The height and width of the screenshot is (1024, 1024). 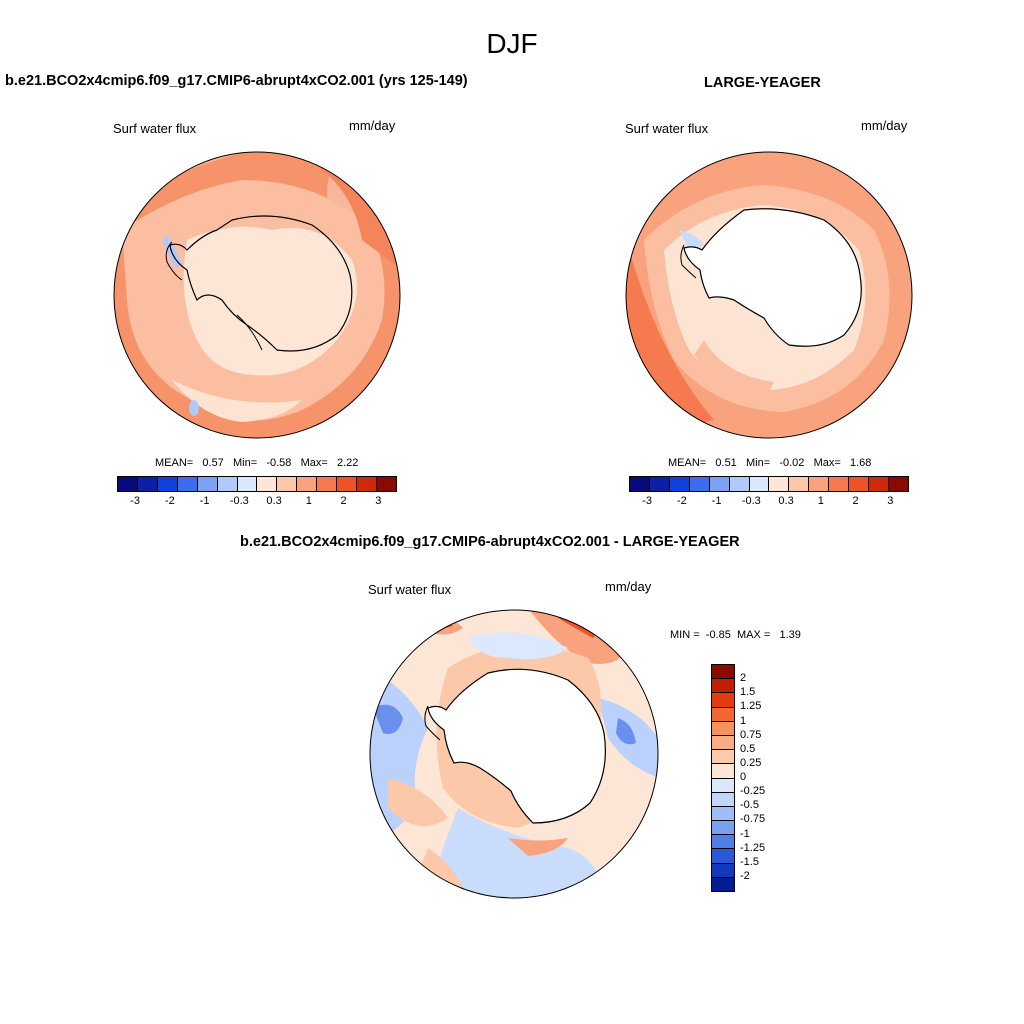 I want to click on colorbar-tick-label: -1.25, so click(x=753, y=847).